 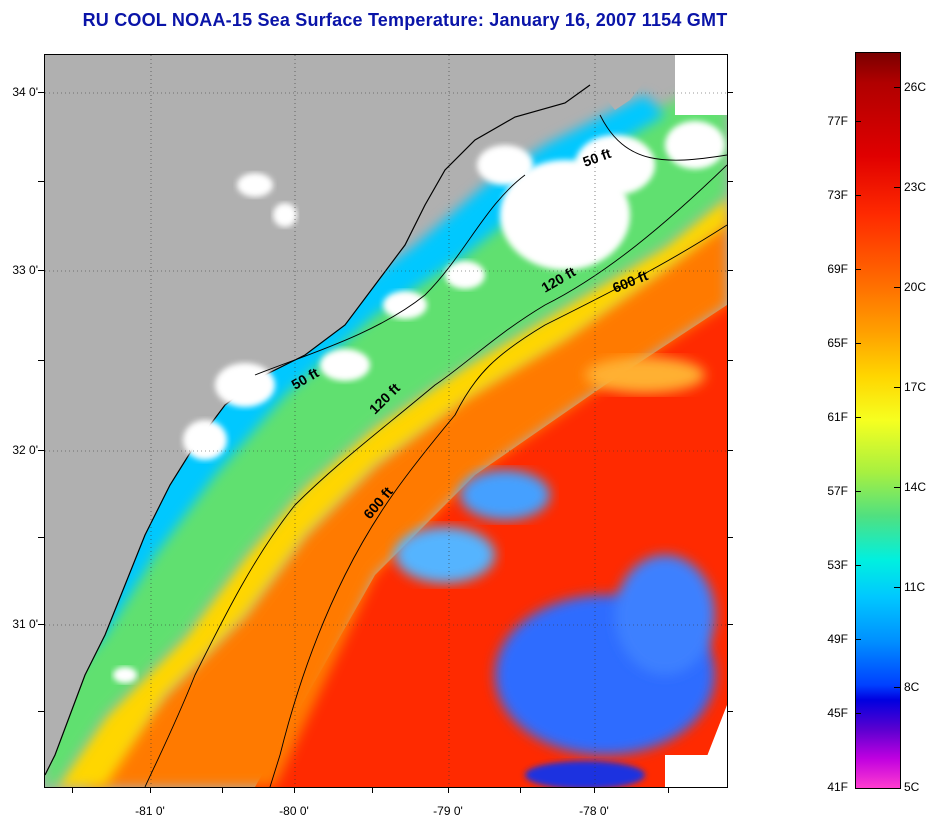 What do you see at coordinates (294, 811) in the screenshot?
I see `lon-label-80: -80 0'` at bounding box center [294, 811].